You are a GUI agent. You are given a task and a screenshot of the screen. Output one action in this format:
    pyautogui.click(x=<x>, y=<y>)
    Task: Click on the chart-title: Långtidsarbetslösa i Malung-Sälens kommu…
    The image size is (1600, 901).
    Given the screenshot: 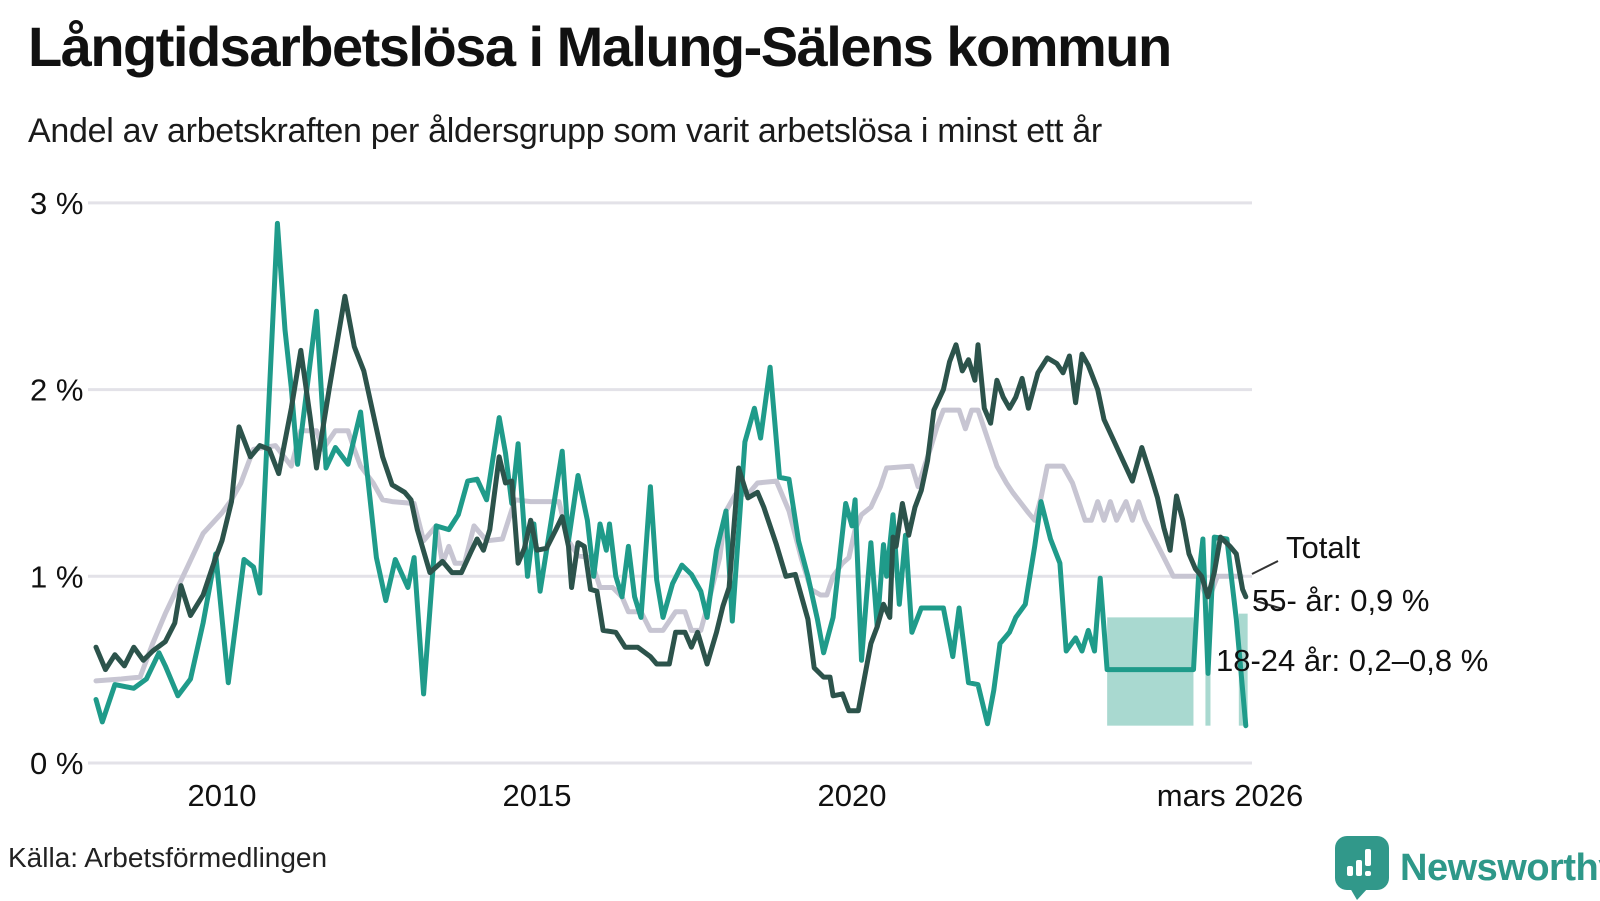 What is the action you would take?
    pyautogui.click(x=600, y=46)
    